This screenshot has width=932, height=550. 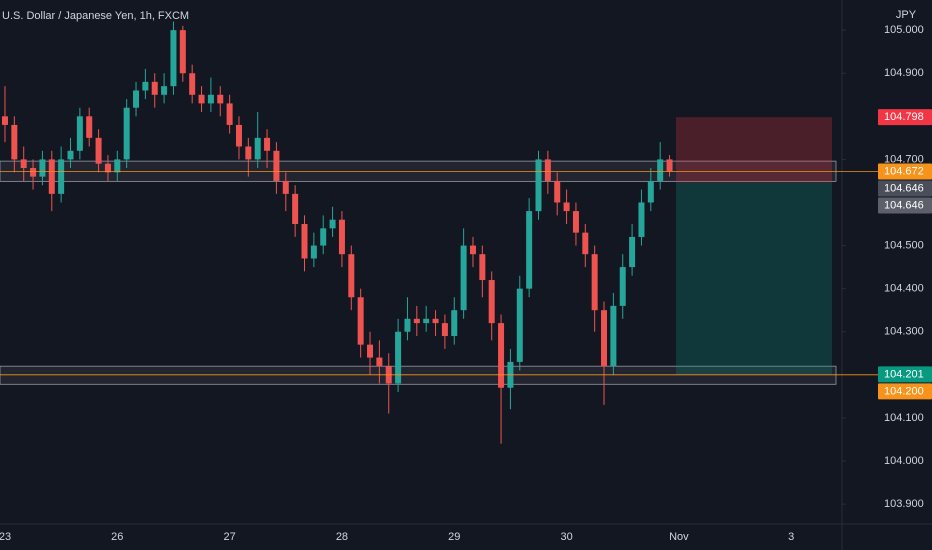 What do you see at coordinates (229, 537) in the screenshot?
I see `x-tick-label: 27` at bounding box center [229, 537].